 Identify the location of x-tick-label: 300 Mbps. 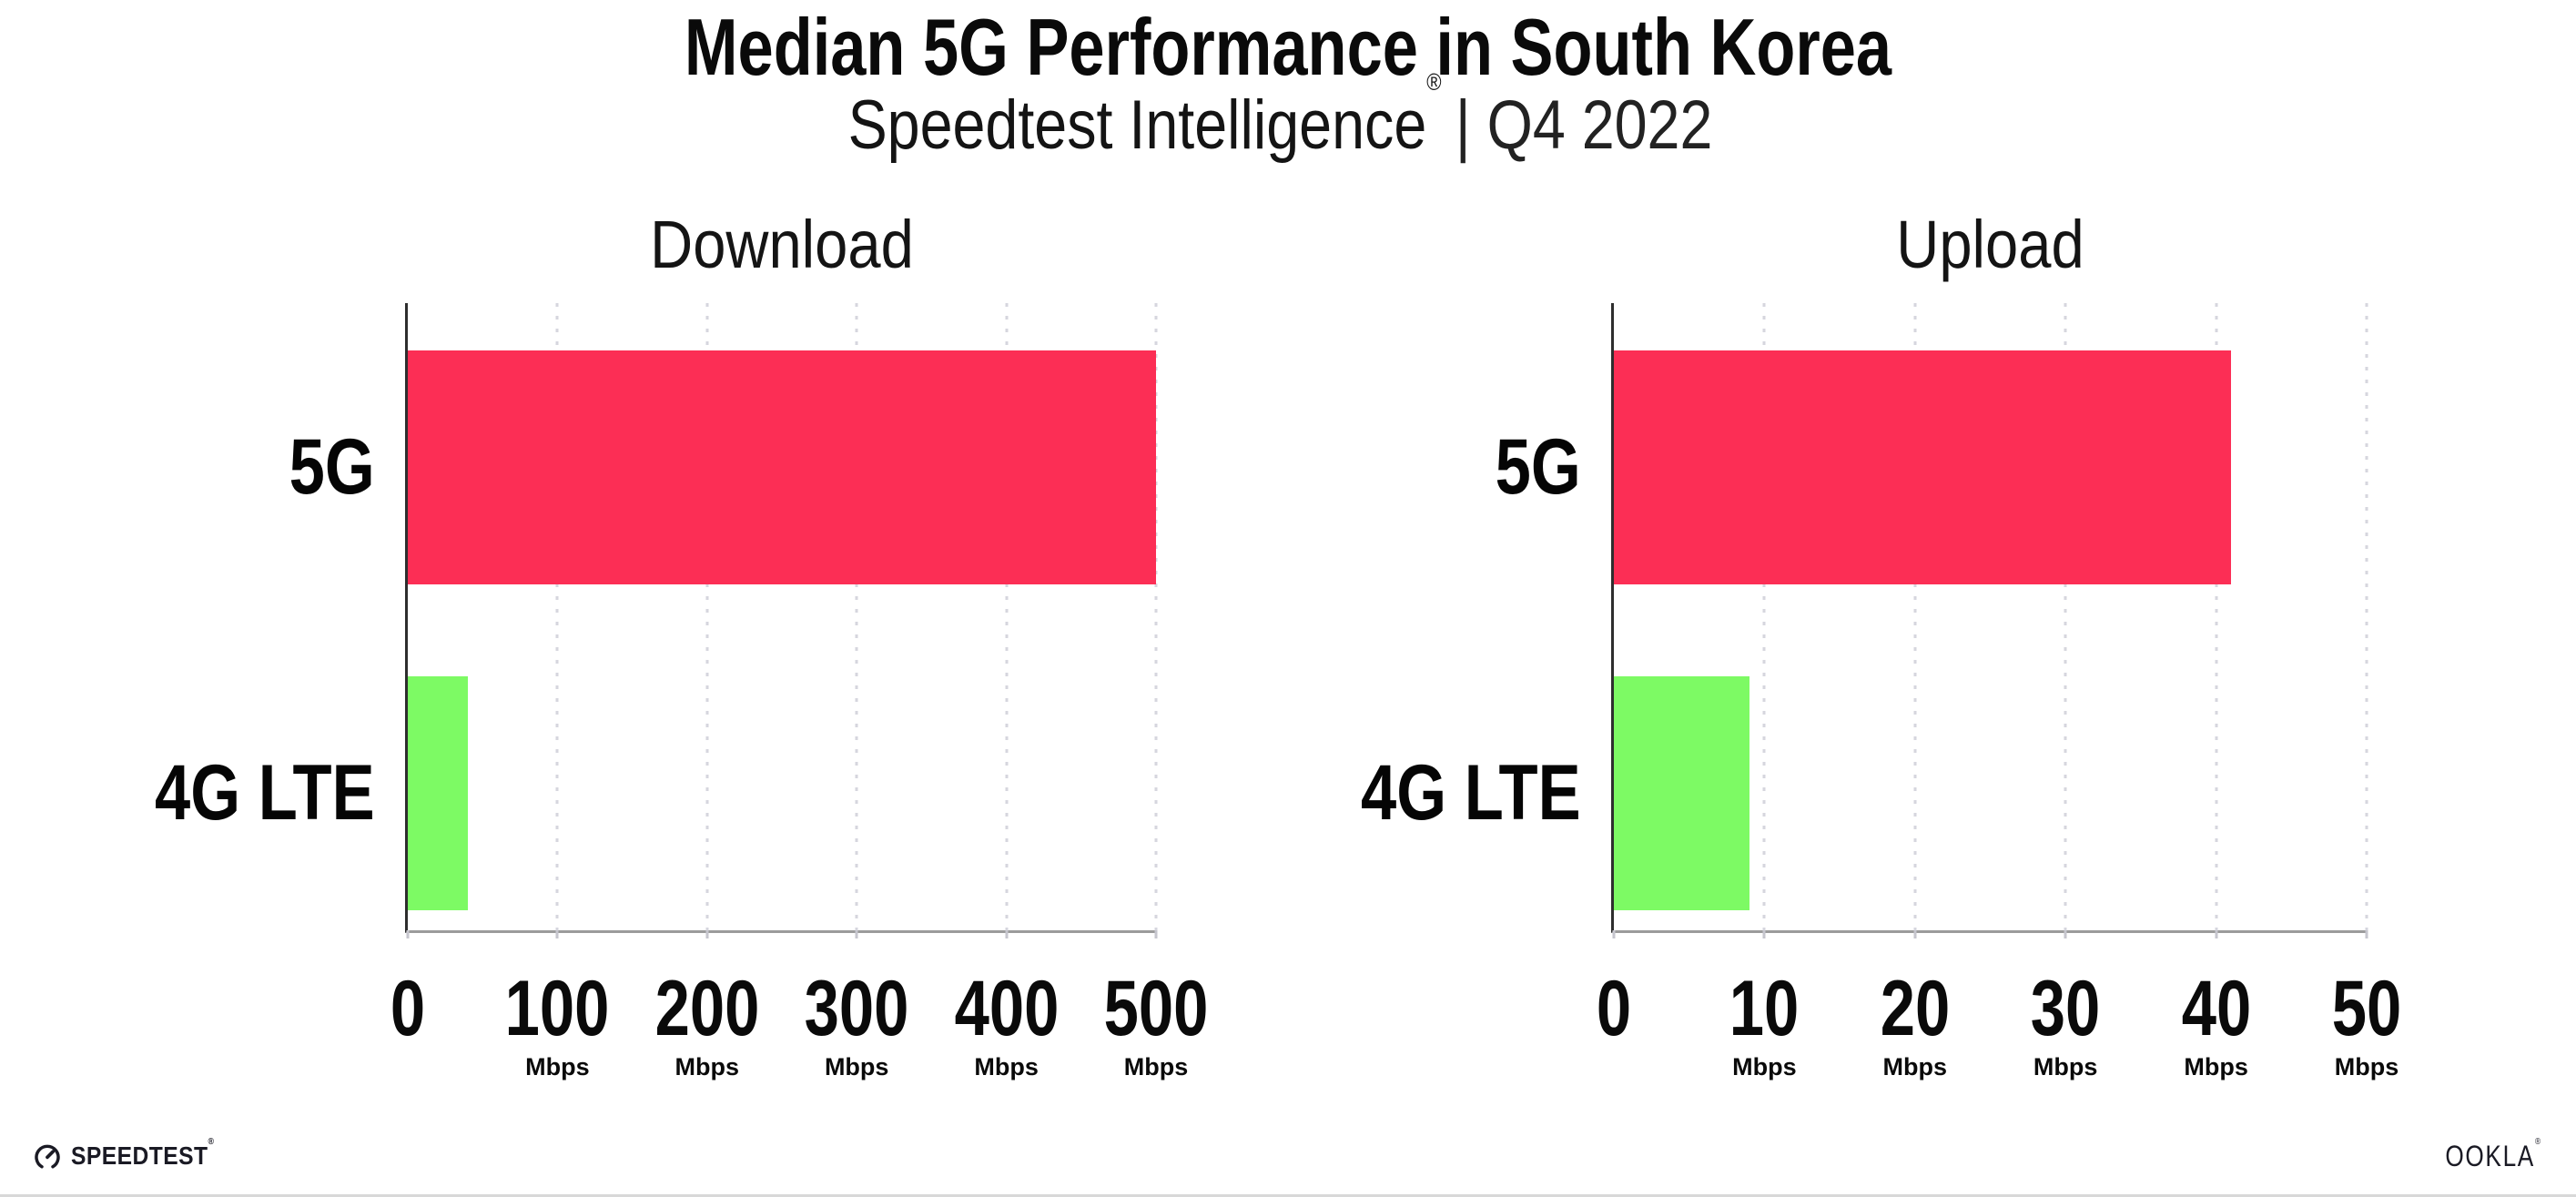
(856, 1023).